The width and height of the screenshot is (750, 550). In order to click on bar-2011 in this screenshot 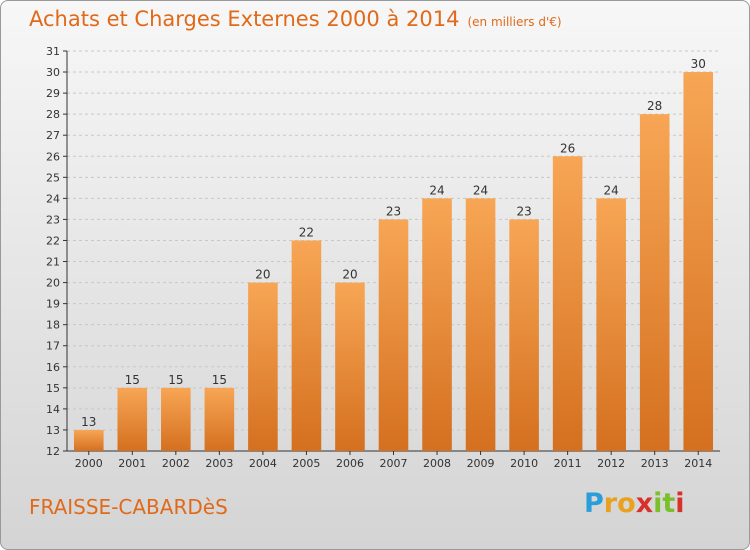, I will do `click(567, 303)`.